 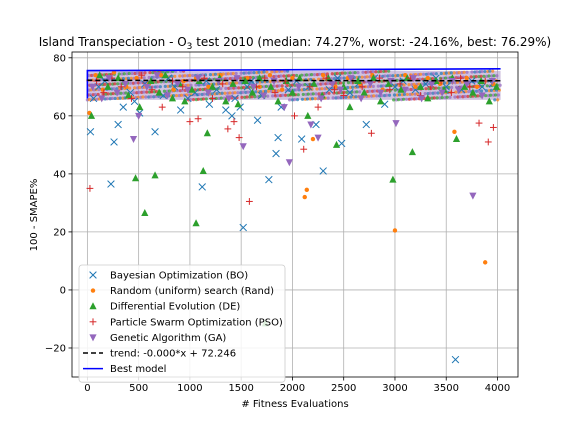 I want to click on legend-label: Best model, so click(x=138, y=369).